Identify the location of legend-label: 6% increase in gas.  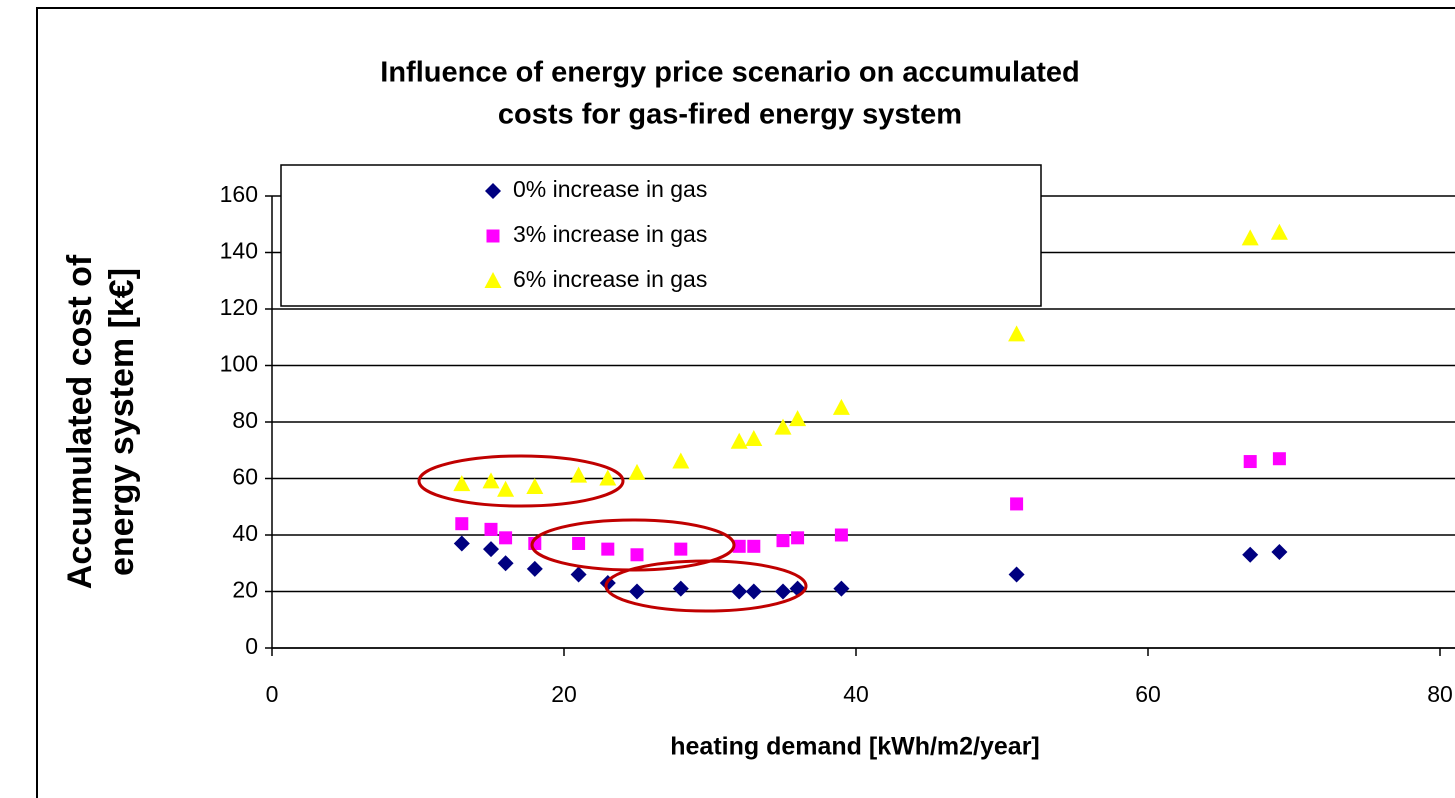
(610, 279).